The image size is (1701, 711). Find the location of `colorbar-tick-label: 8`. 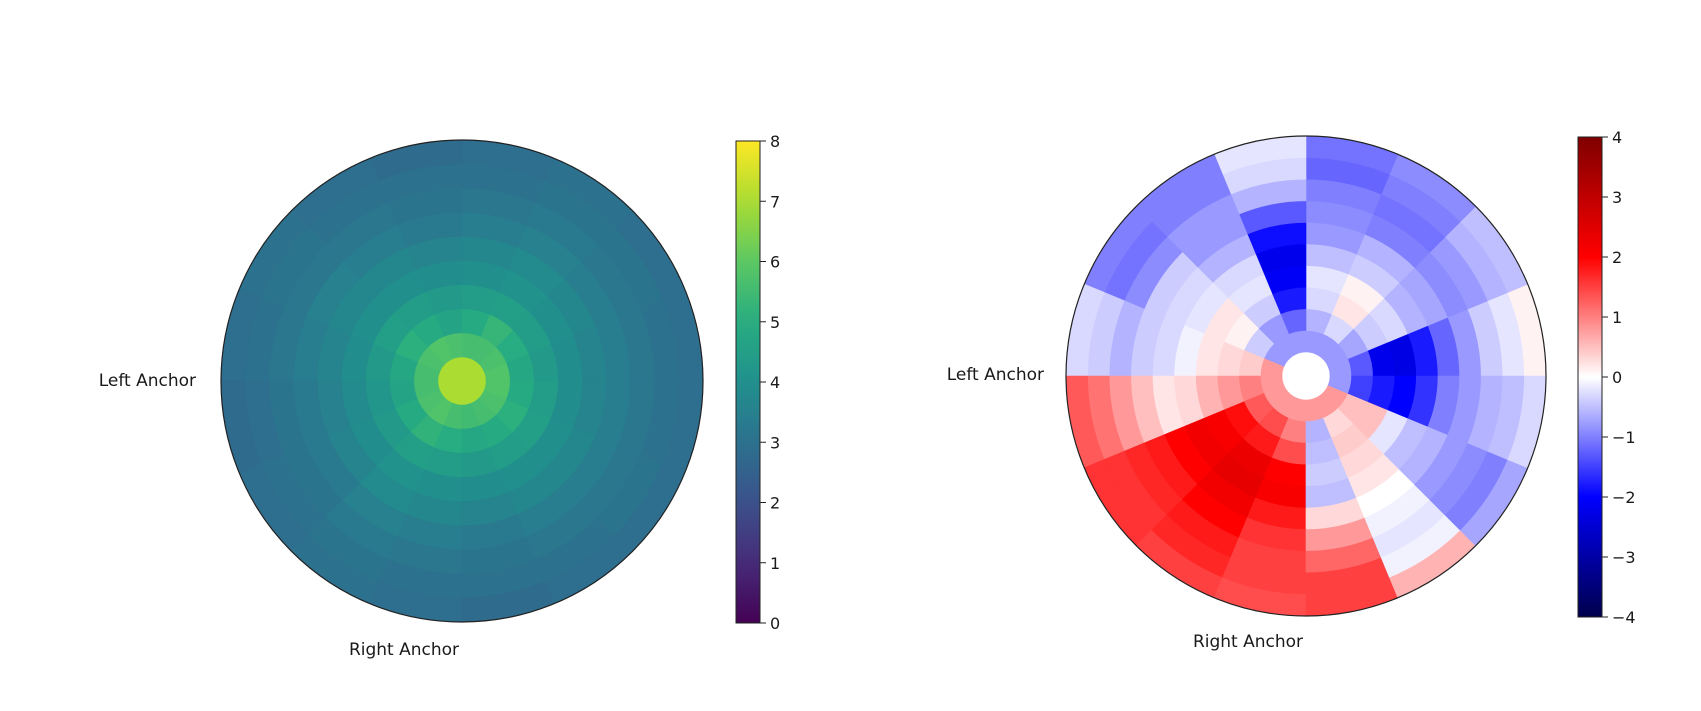

colorbar-tick-label: 8 is located at coordinates (775, 141).